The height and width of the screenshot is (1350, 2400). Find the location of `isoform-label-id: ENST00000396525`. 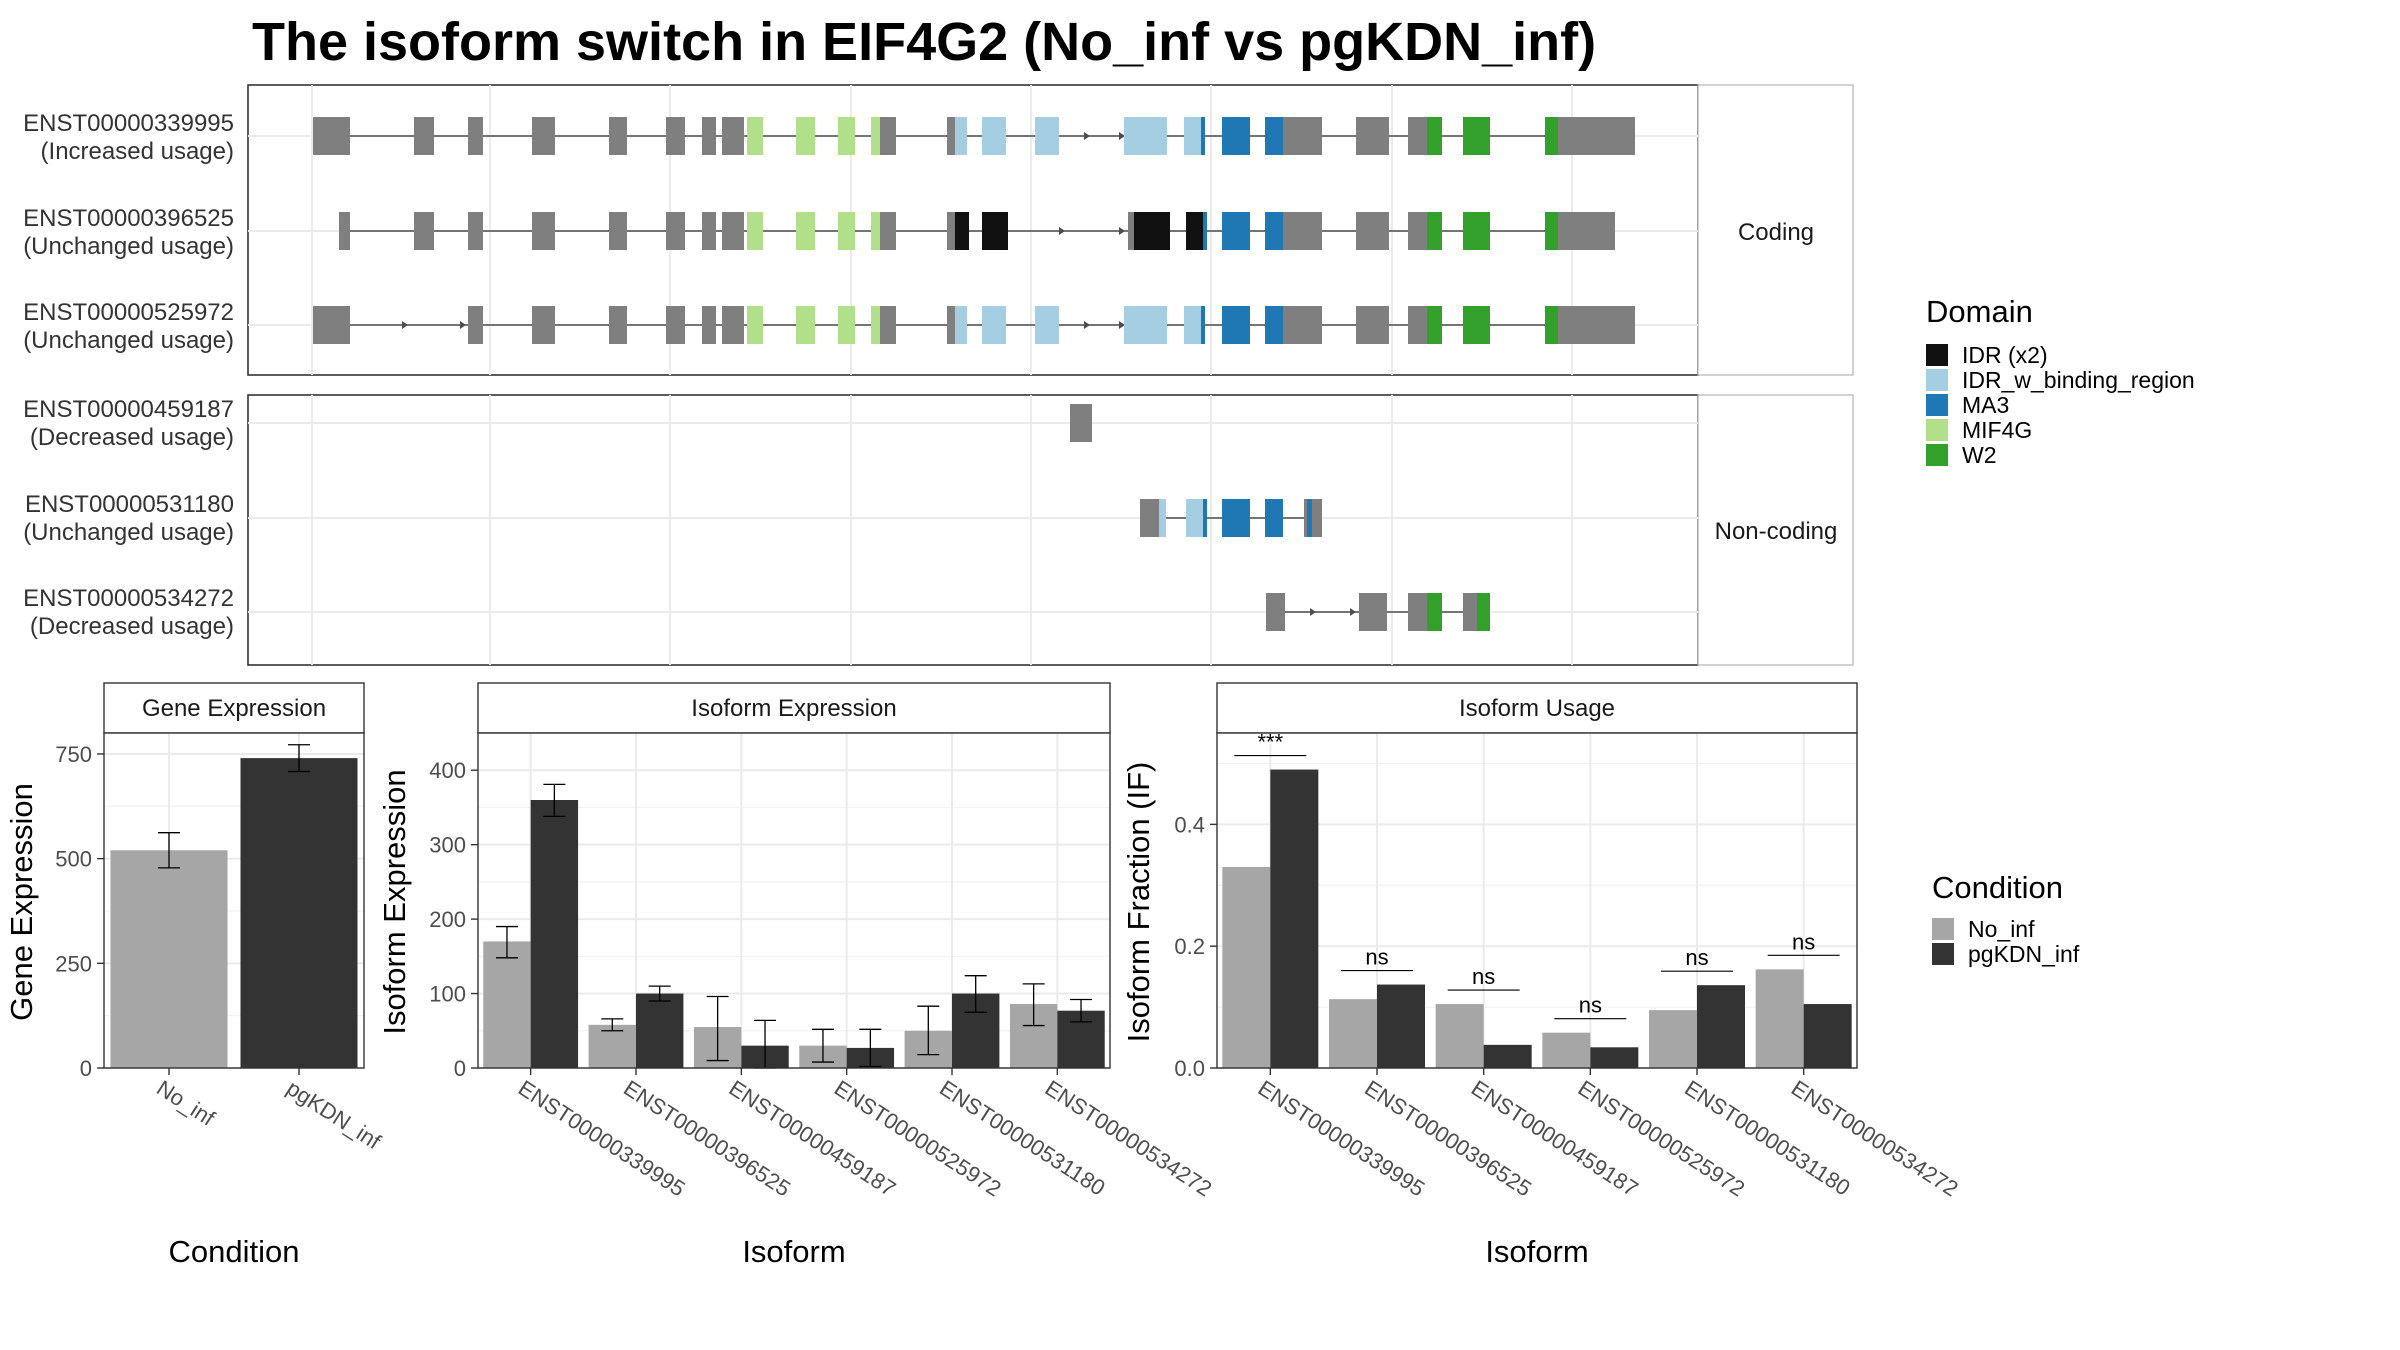

isoform-label-id: ENST00000396525 is located at coordinates (128, 218).